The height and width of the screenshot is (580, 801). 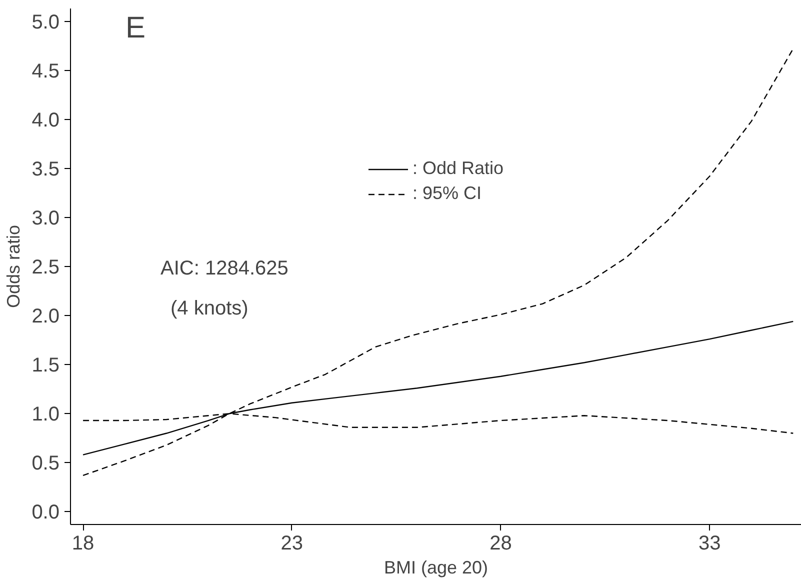 I want to click on y-tick-label: 1.5, so click(x=46, y=365).